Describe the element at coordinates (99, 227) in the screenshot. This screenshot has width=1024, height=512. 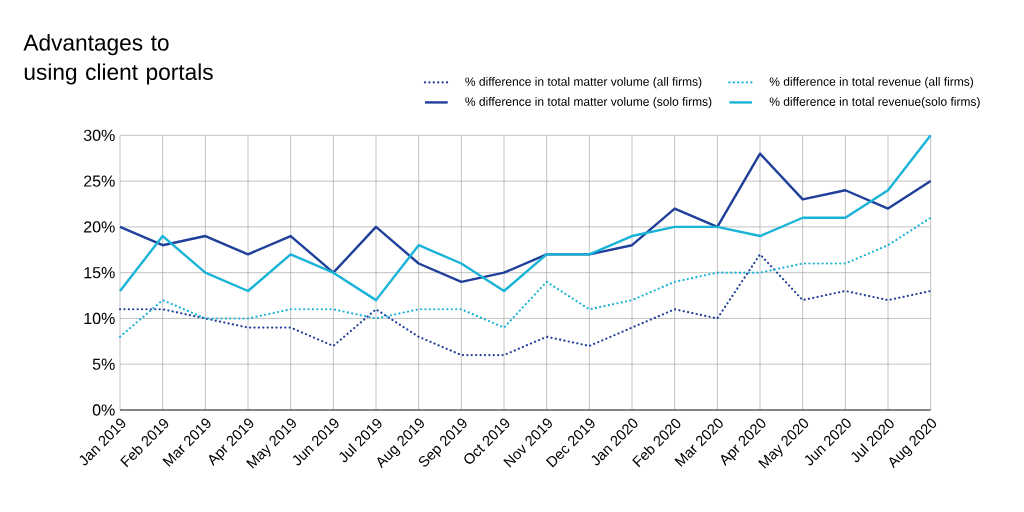
I see `y-tick-label: 20%` at that location.